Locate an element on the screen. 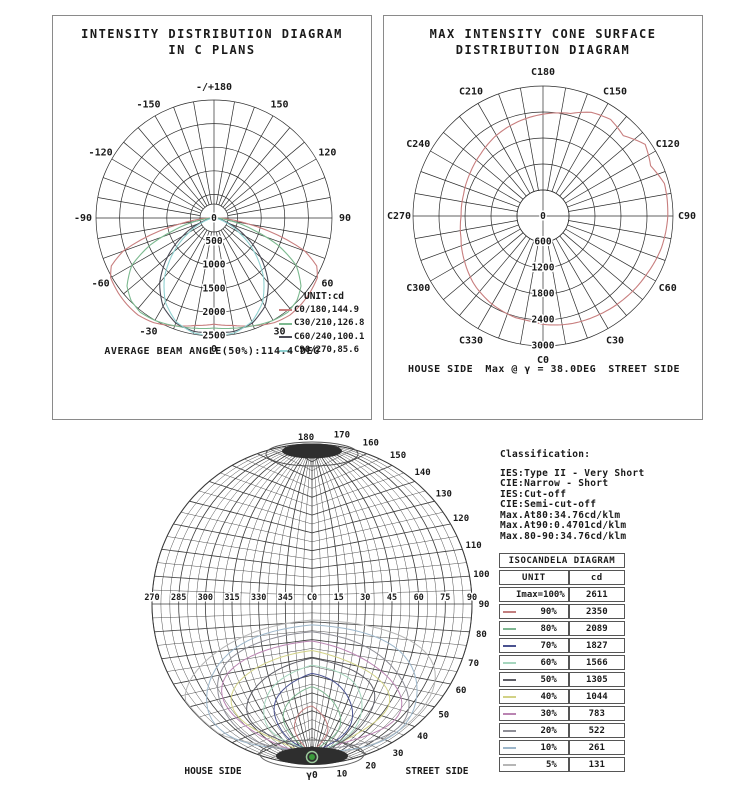 This screenshot has height=800, width=750. classification-line: CIE:Semi-cut-off is located at coordinates (548, 504).